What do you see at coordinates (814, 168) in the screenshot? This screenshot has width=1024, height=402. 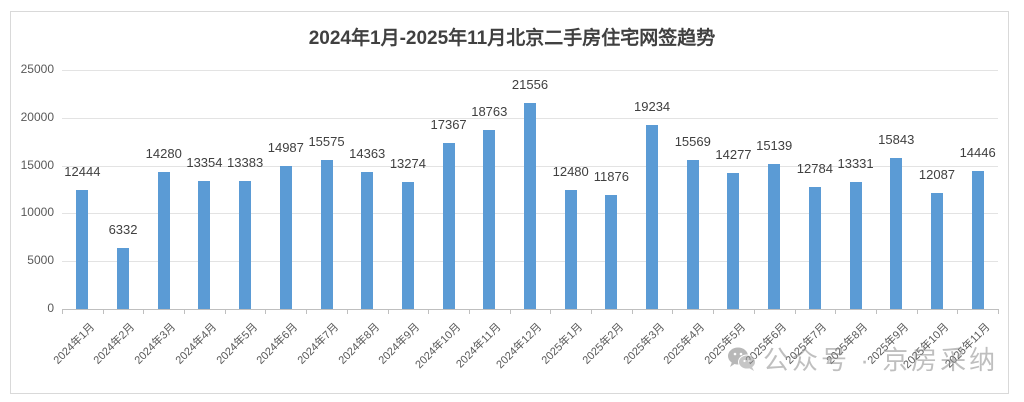 I see `data-label: 12784` at bounding box center [814, 168].